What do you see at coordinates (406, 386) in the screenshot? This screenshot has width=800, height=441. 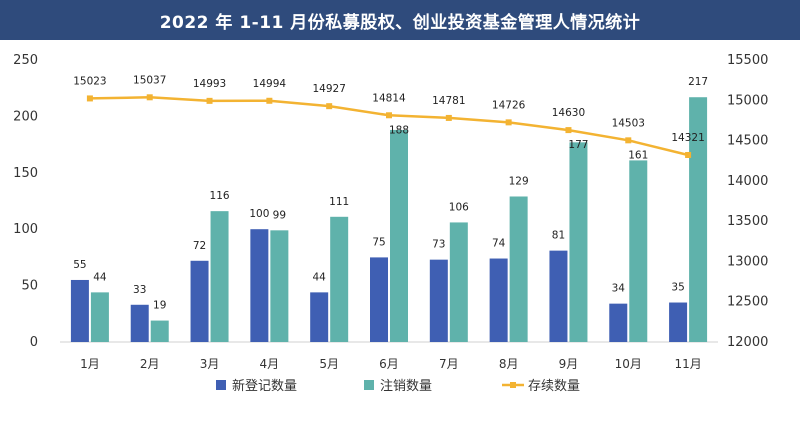 I see `legend-label-cancel: 注销数量` at bounding box center [406, 386].